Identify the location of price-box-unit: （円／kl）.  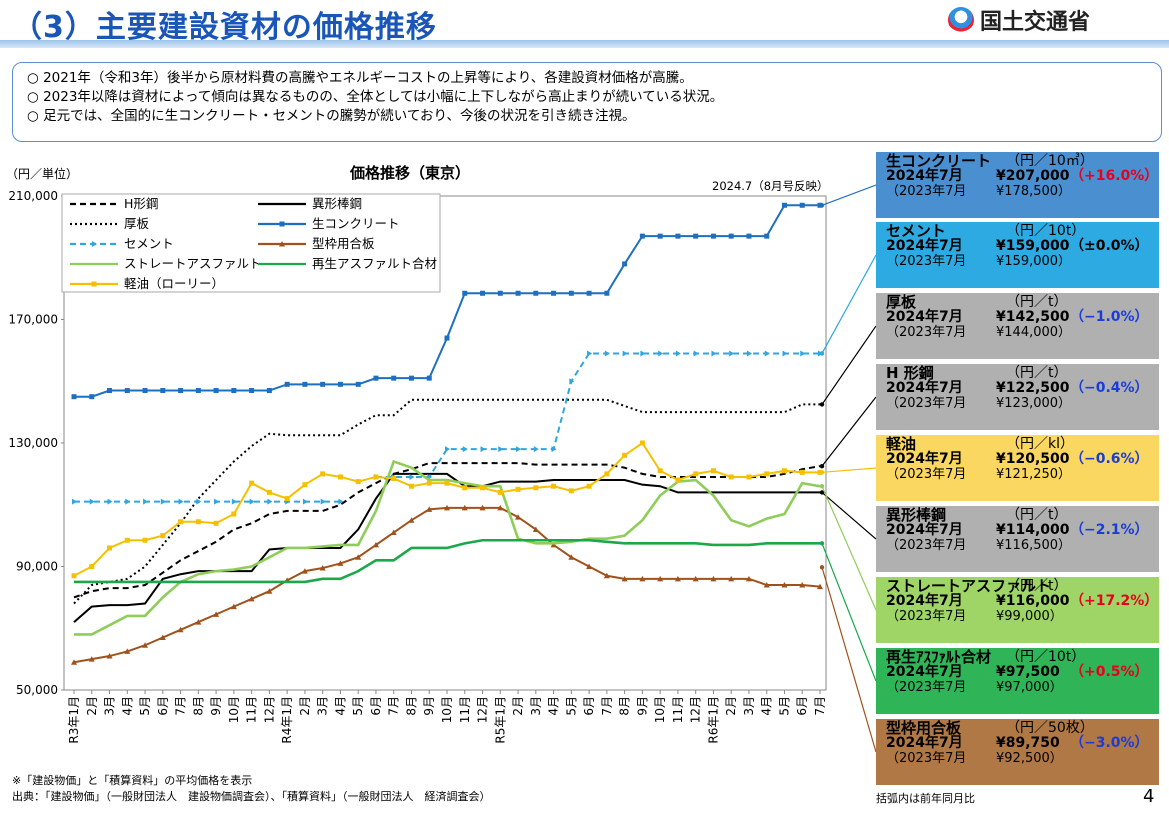
(1040, 444).